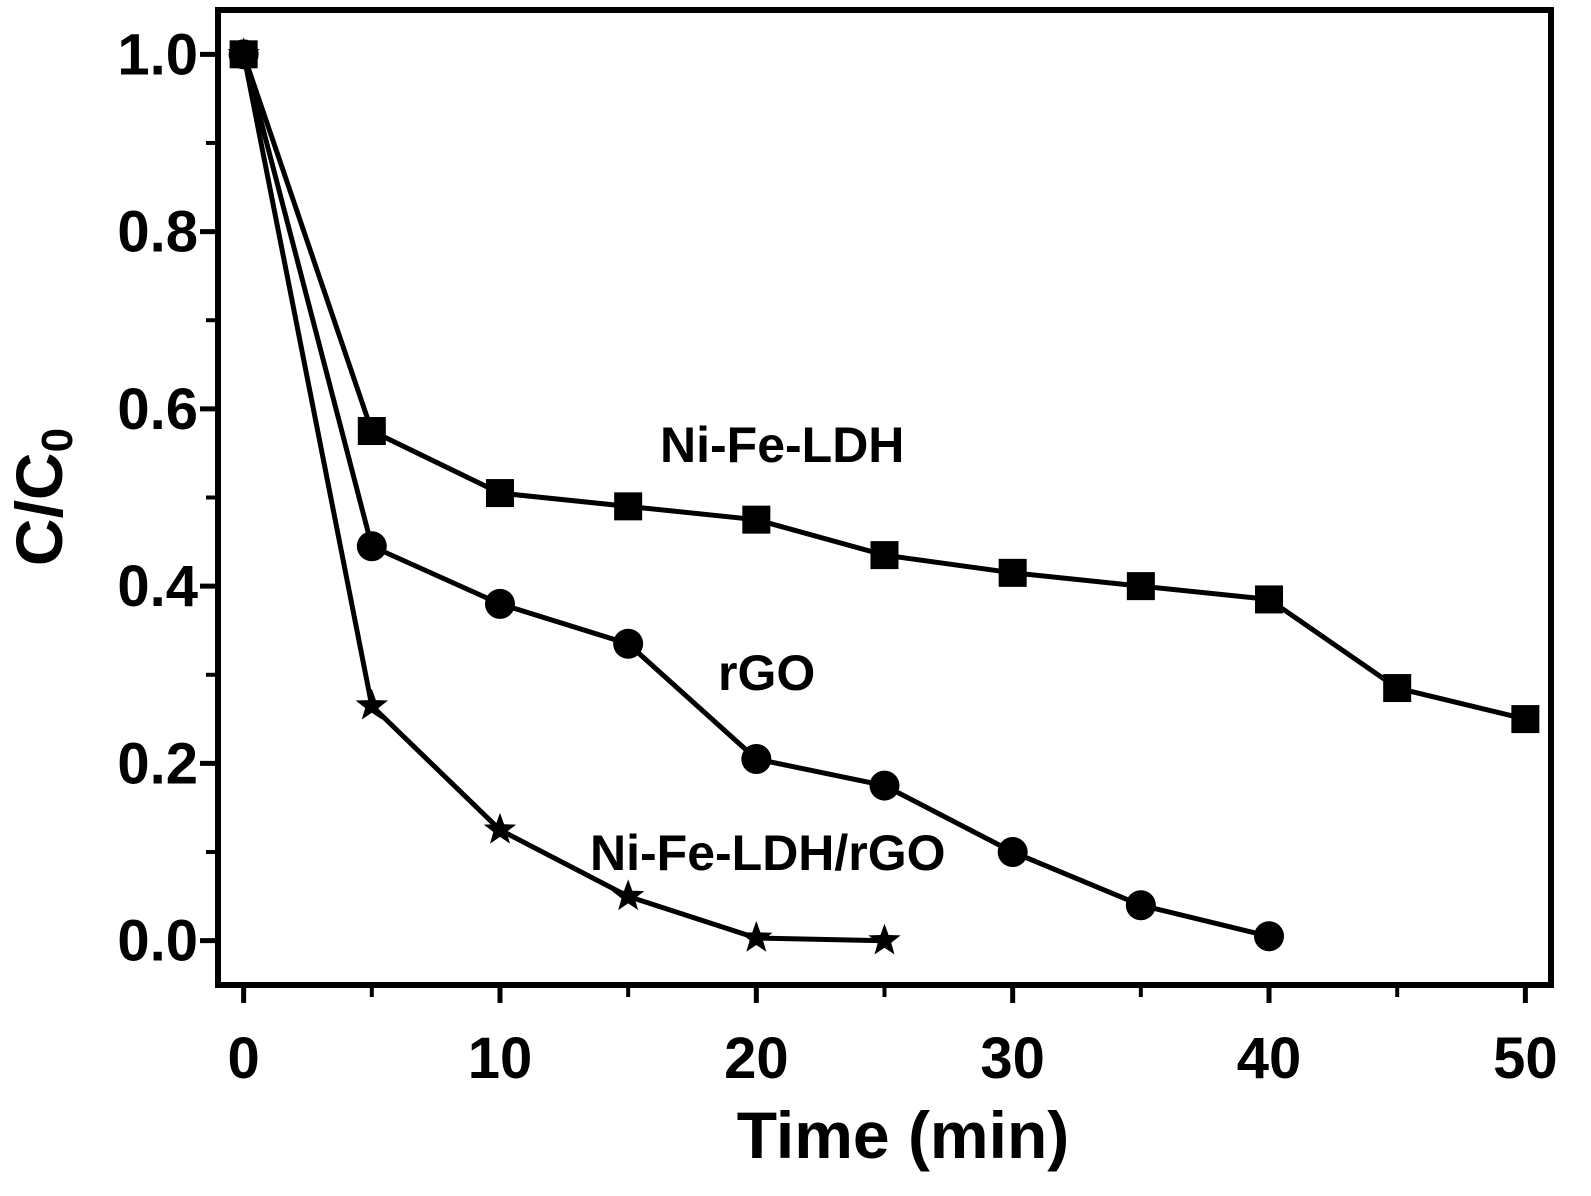 This screenshot has width=1591, height=1196. Describe the element at coordinates (1012, 1058) in the screenshot. I see `x-tick-label: 30` at that location.